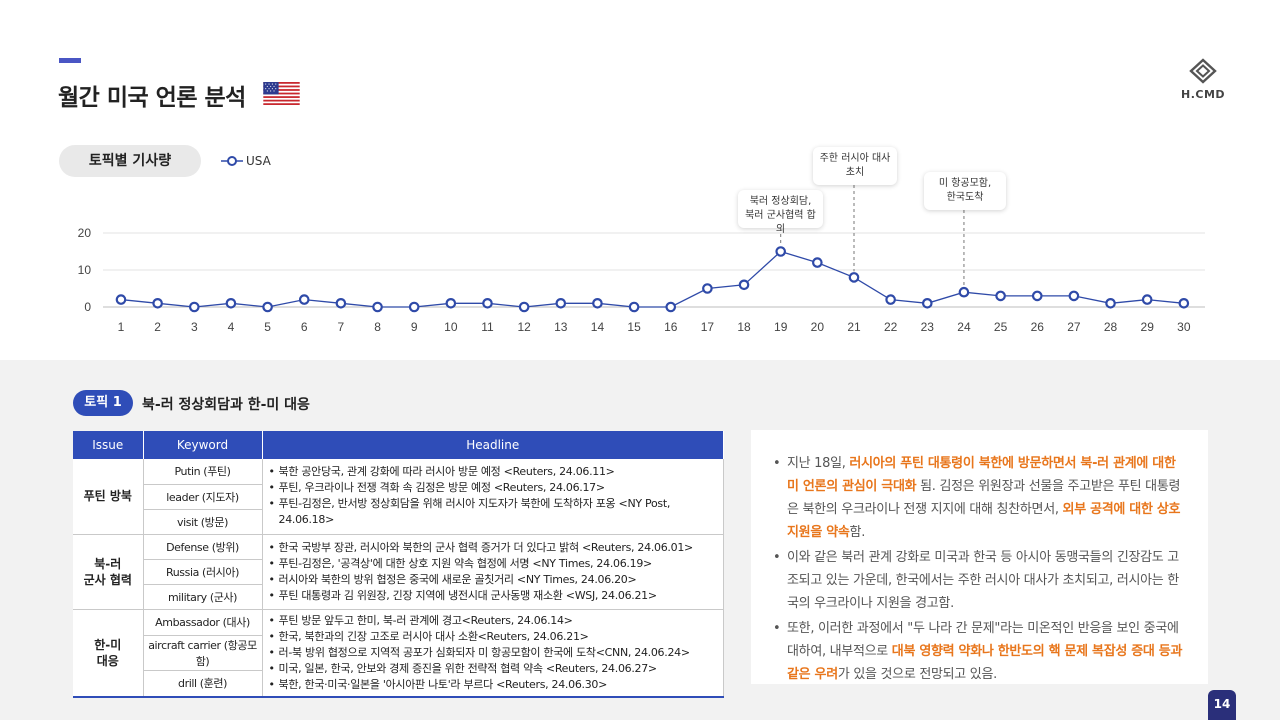 The width and height of the screenshot is (1280, 720). Describe the element at coordinates (1203, 94) in the screenshot. I see `logo-text: H.CMD` at that location.